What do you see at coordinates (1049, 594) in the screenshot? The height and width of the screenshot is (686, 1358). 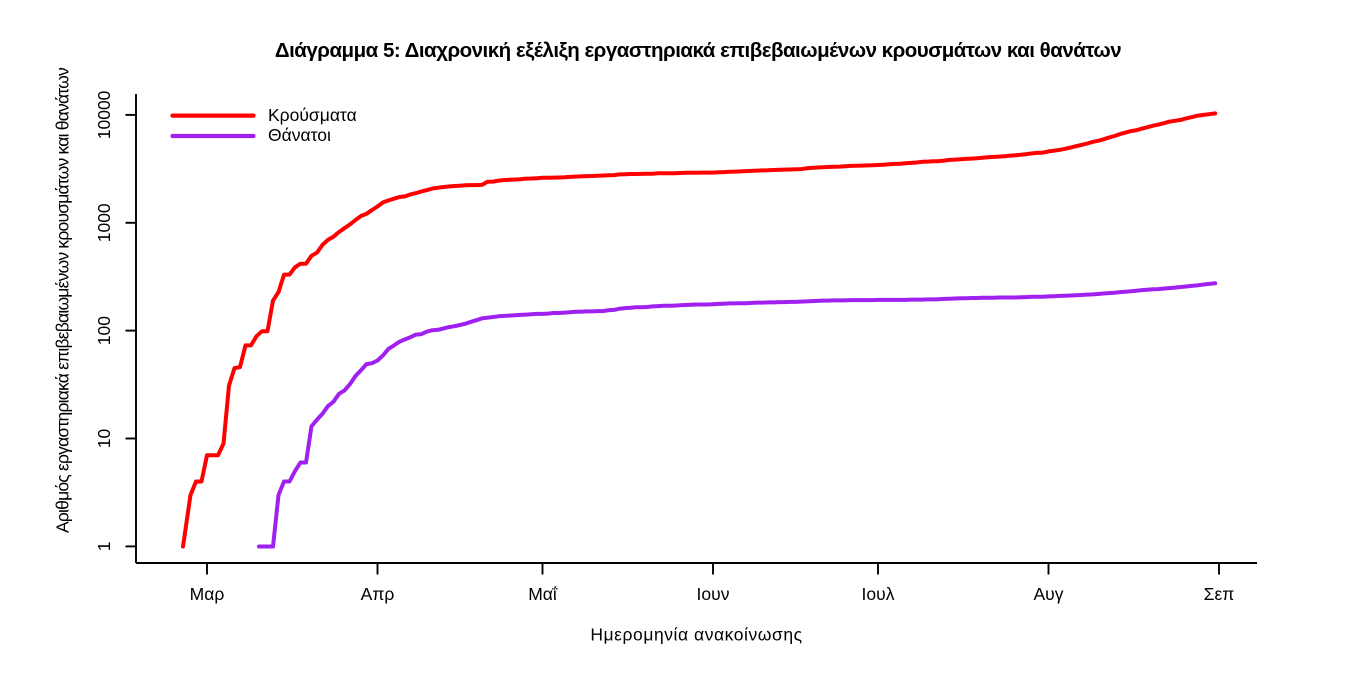 I see `svg-text: Αυγ` at bounding box center [1049, 594].